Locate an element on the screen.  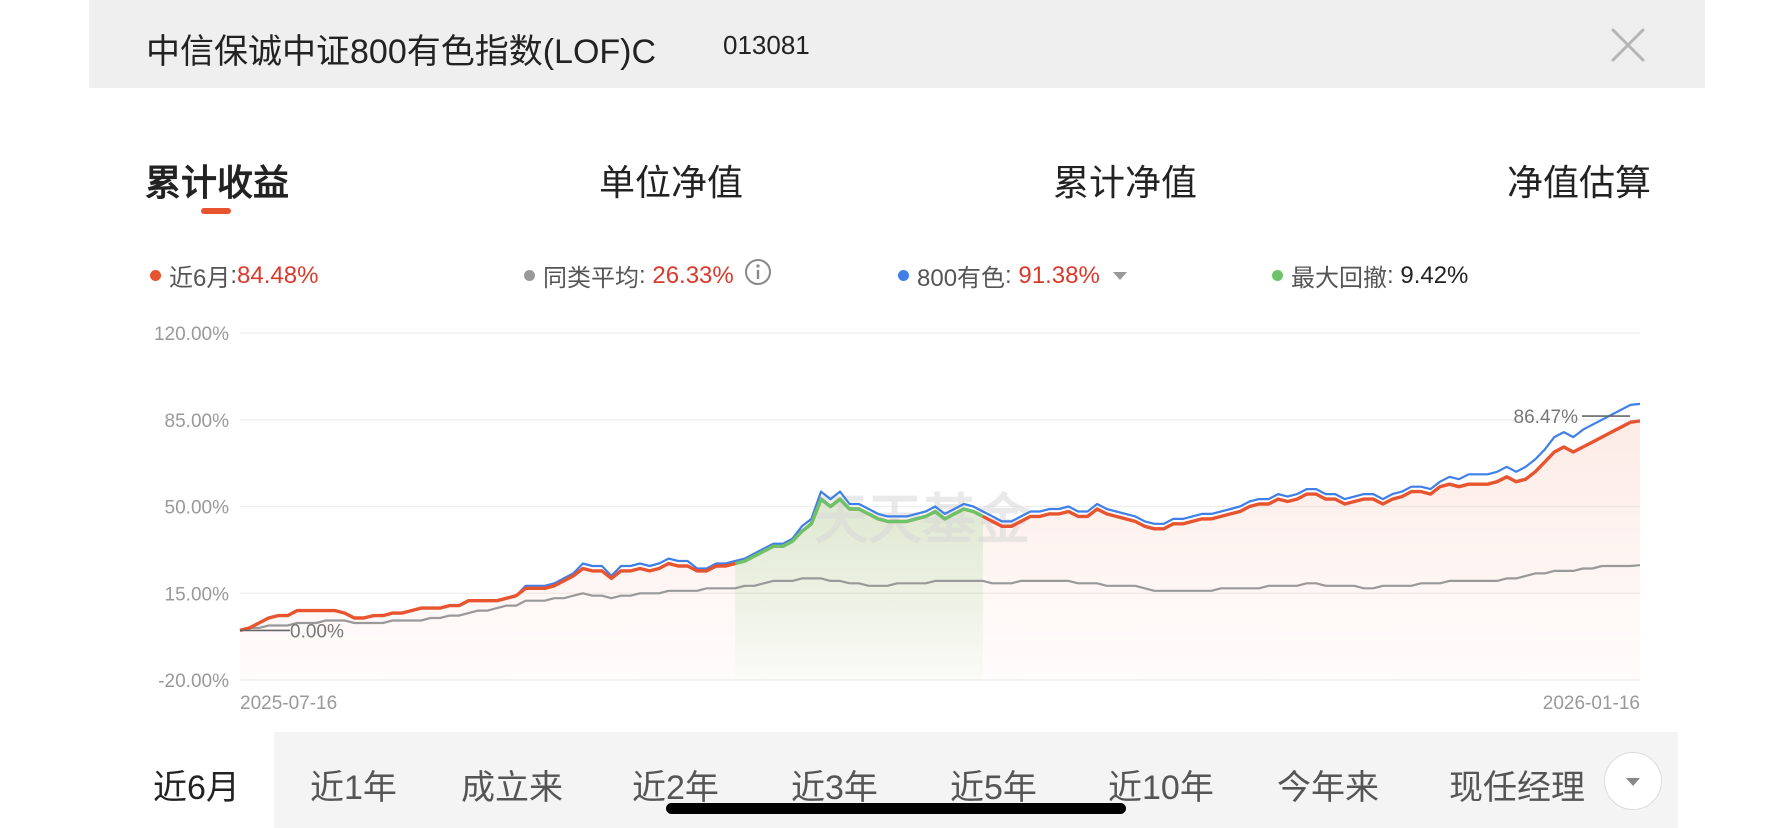
legend-label: 近6月 is located at coordinates (200, 278).